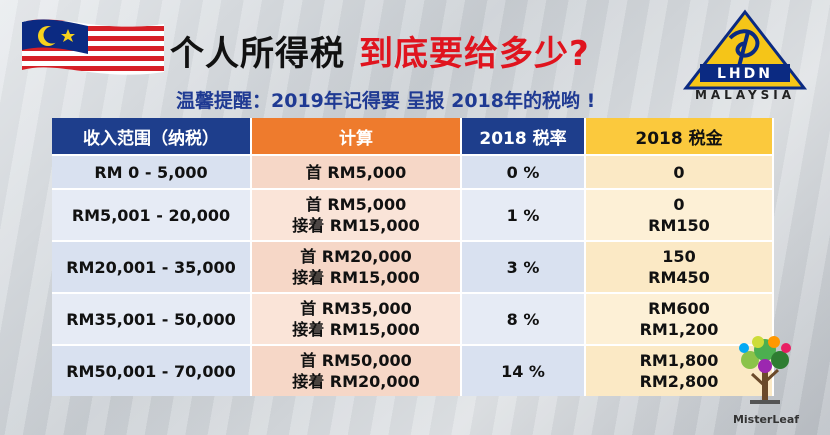  What do you see at coordinates (524, 318) in the screenshot?
I see `tax-rate-cell: 8 %` at bounding box center [524, 318].